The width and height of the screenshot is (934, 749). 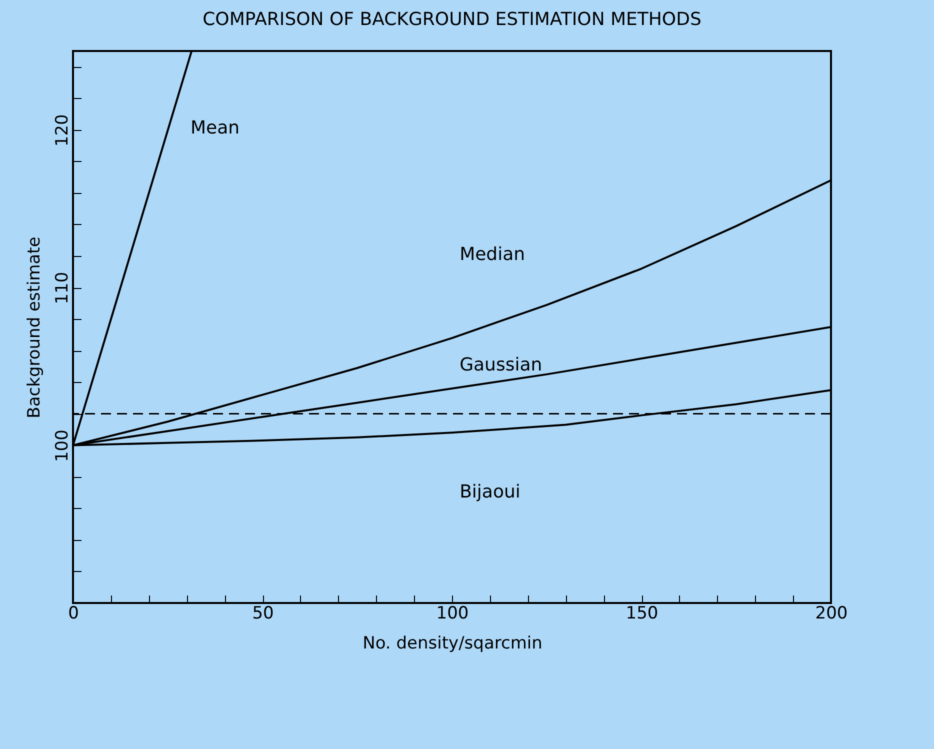 I want to click on y-tick-label: 100, so click(x=62, y=446).